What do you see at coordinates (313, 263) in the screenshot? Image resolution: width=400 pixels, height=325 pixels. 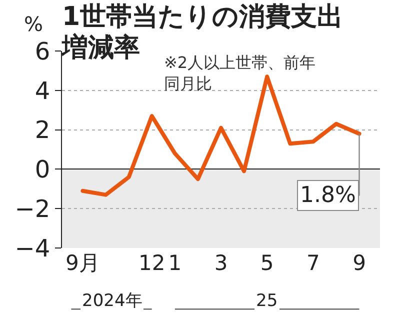 I see `x-tick-label: 7` at bounding box center [313, 263].